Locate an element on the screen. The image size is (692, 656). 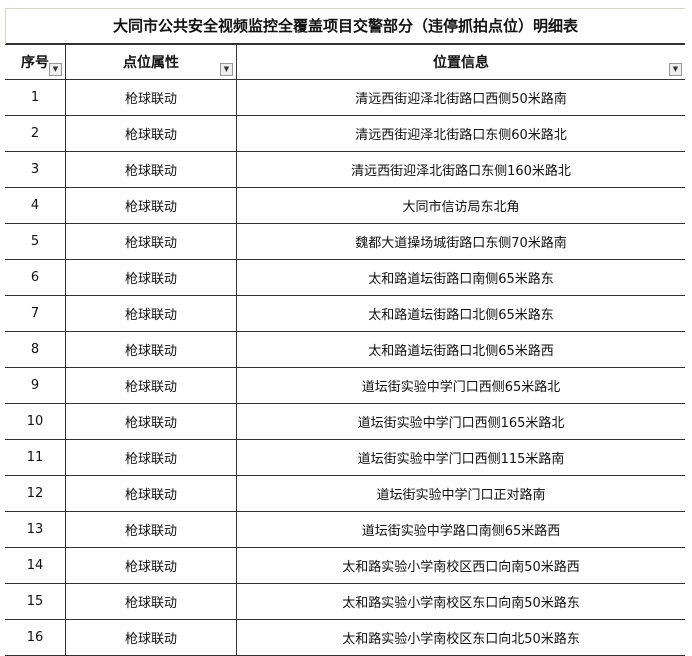
cell-location: 太和路实验小学南校区西口向南50米路西 is located at coordinates (460, 565).